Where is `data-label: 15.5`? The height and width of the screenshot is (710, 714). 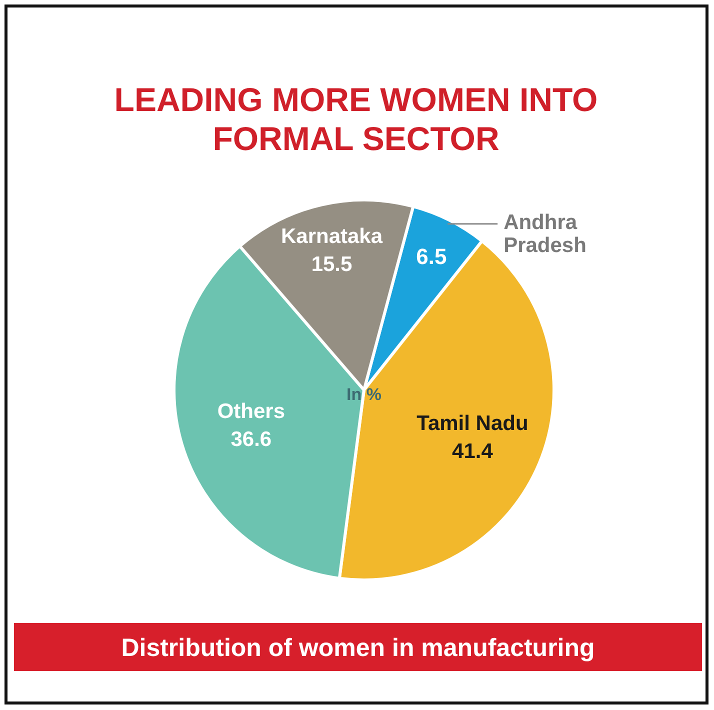 data-label: 15.5 is located at coordinates (332, 264).